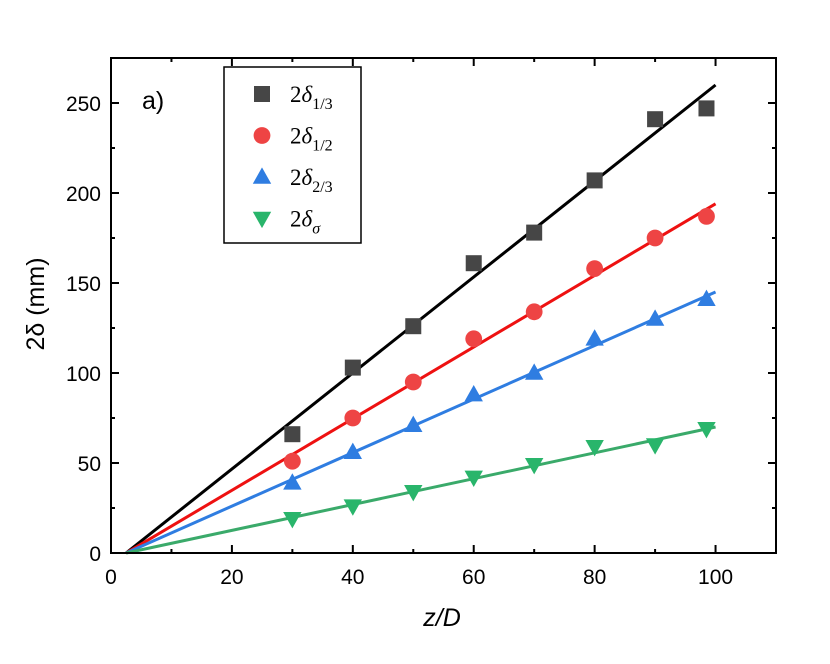 This screenshot has width=830, height=664. What do you see at coordinates (715, 577) in the screenshot?
I see `x-tick-label: 100` at bounding box center [715, 577].